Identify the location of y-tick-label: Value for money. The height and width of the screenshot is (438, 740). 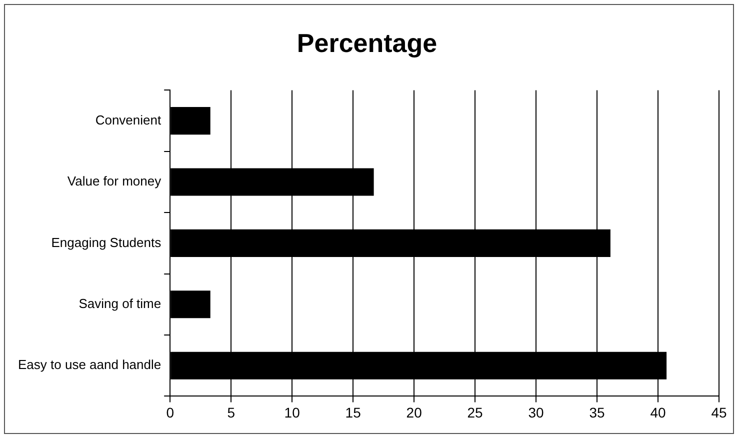
(114, 181).